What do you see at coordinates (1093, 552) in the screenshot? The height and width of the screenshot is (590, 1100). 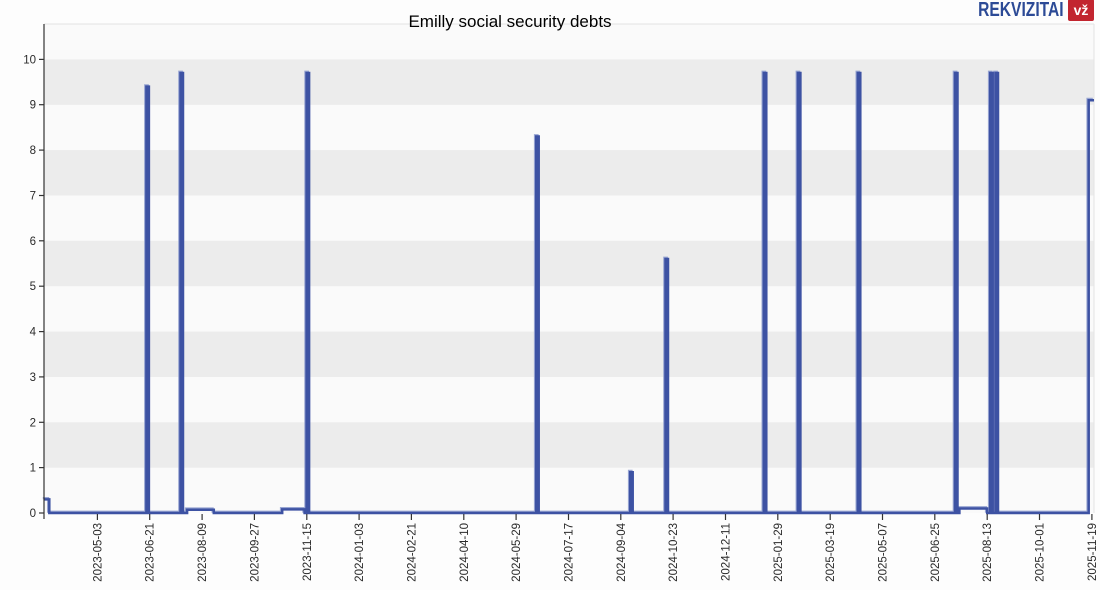 I see `x-tick-label: 2025-11-19` at bounding box center [1093, 552].